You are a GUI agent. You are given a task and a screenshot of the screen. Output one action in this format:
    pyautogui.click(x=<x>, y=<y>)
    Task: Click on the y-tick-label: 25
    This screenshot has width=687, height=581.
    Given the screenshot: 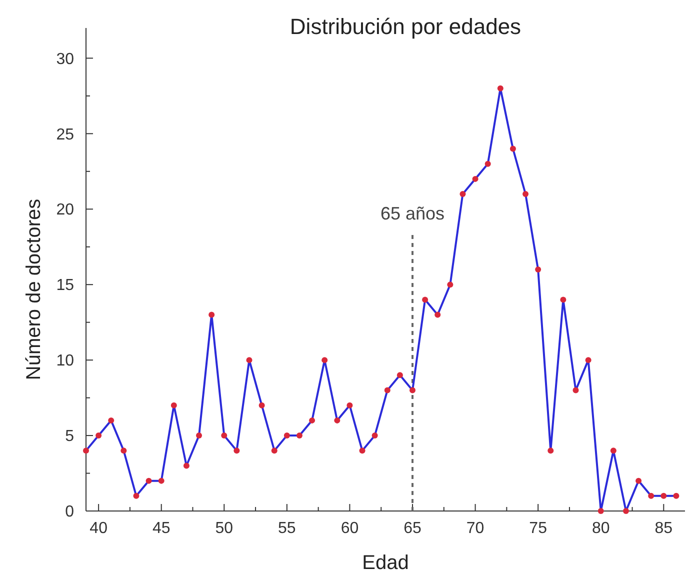 What is the action you would take?
    pyautogui.click(x=65, y=135)
    